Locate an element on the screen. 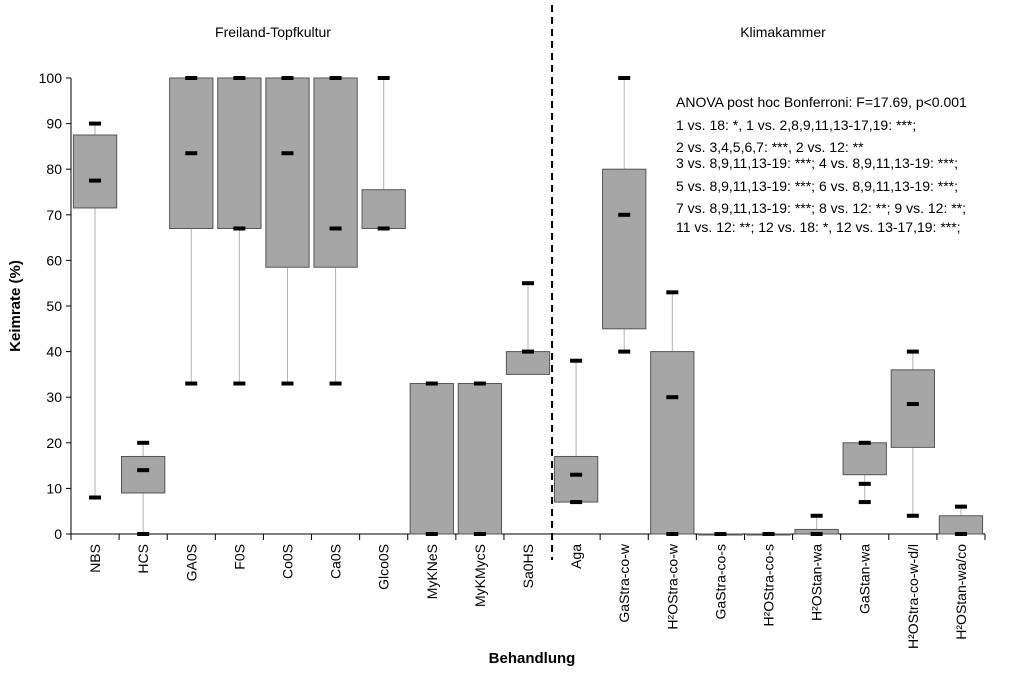 The image size is (1024, 683). x-tick-label: H²OStan-wa is located at coordinates (817, 582).